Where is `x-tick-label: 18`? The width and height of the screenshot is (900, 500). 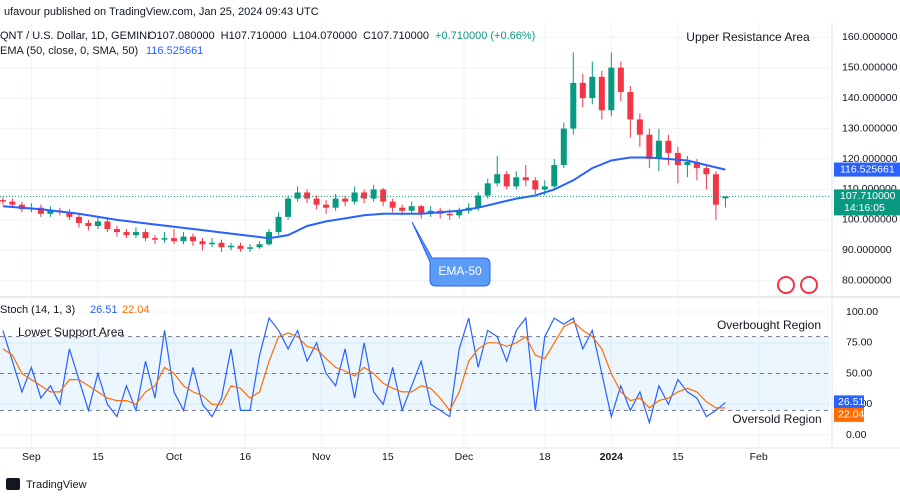 x-tick-label: 18 is located at coordinates (545, 457).